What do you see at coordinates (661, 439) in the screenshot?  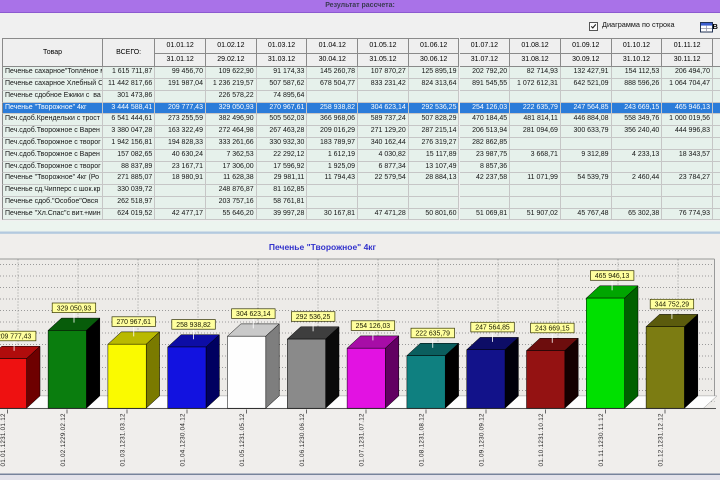 I see `svg-text: 01.12.1231.12.12` at bounding box center [661, 439].